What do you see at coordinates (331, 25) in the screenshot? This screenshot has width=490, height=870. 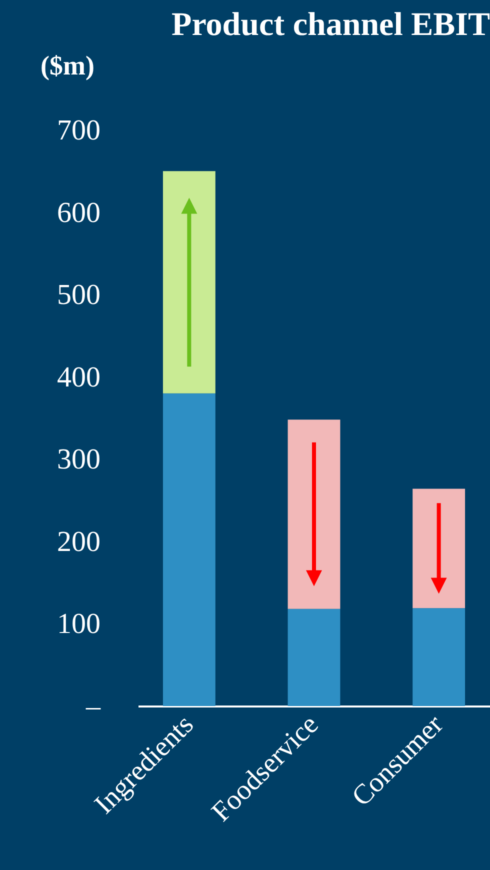 I see `chart-title: Product channel EBIT` at bounding box center [331, 25].